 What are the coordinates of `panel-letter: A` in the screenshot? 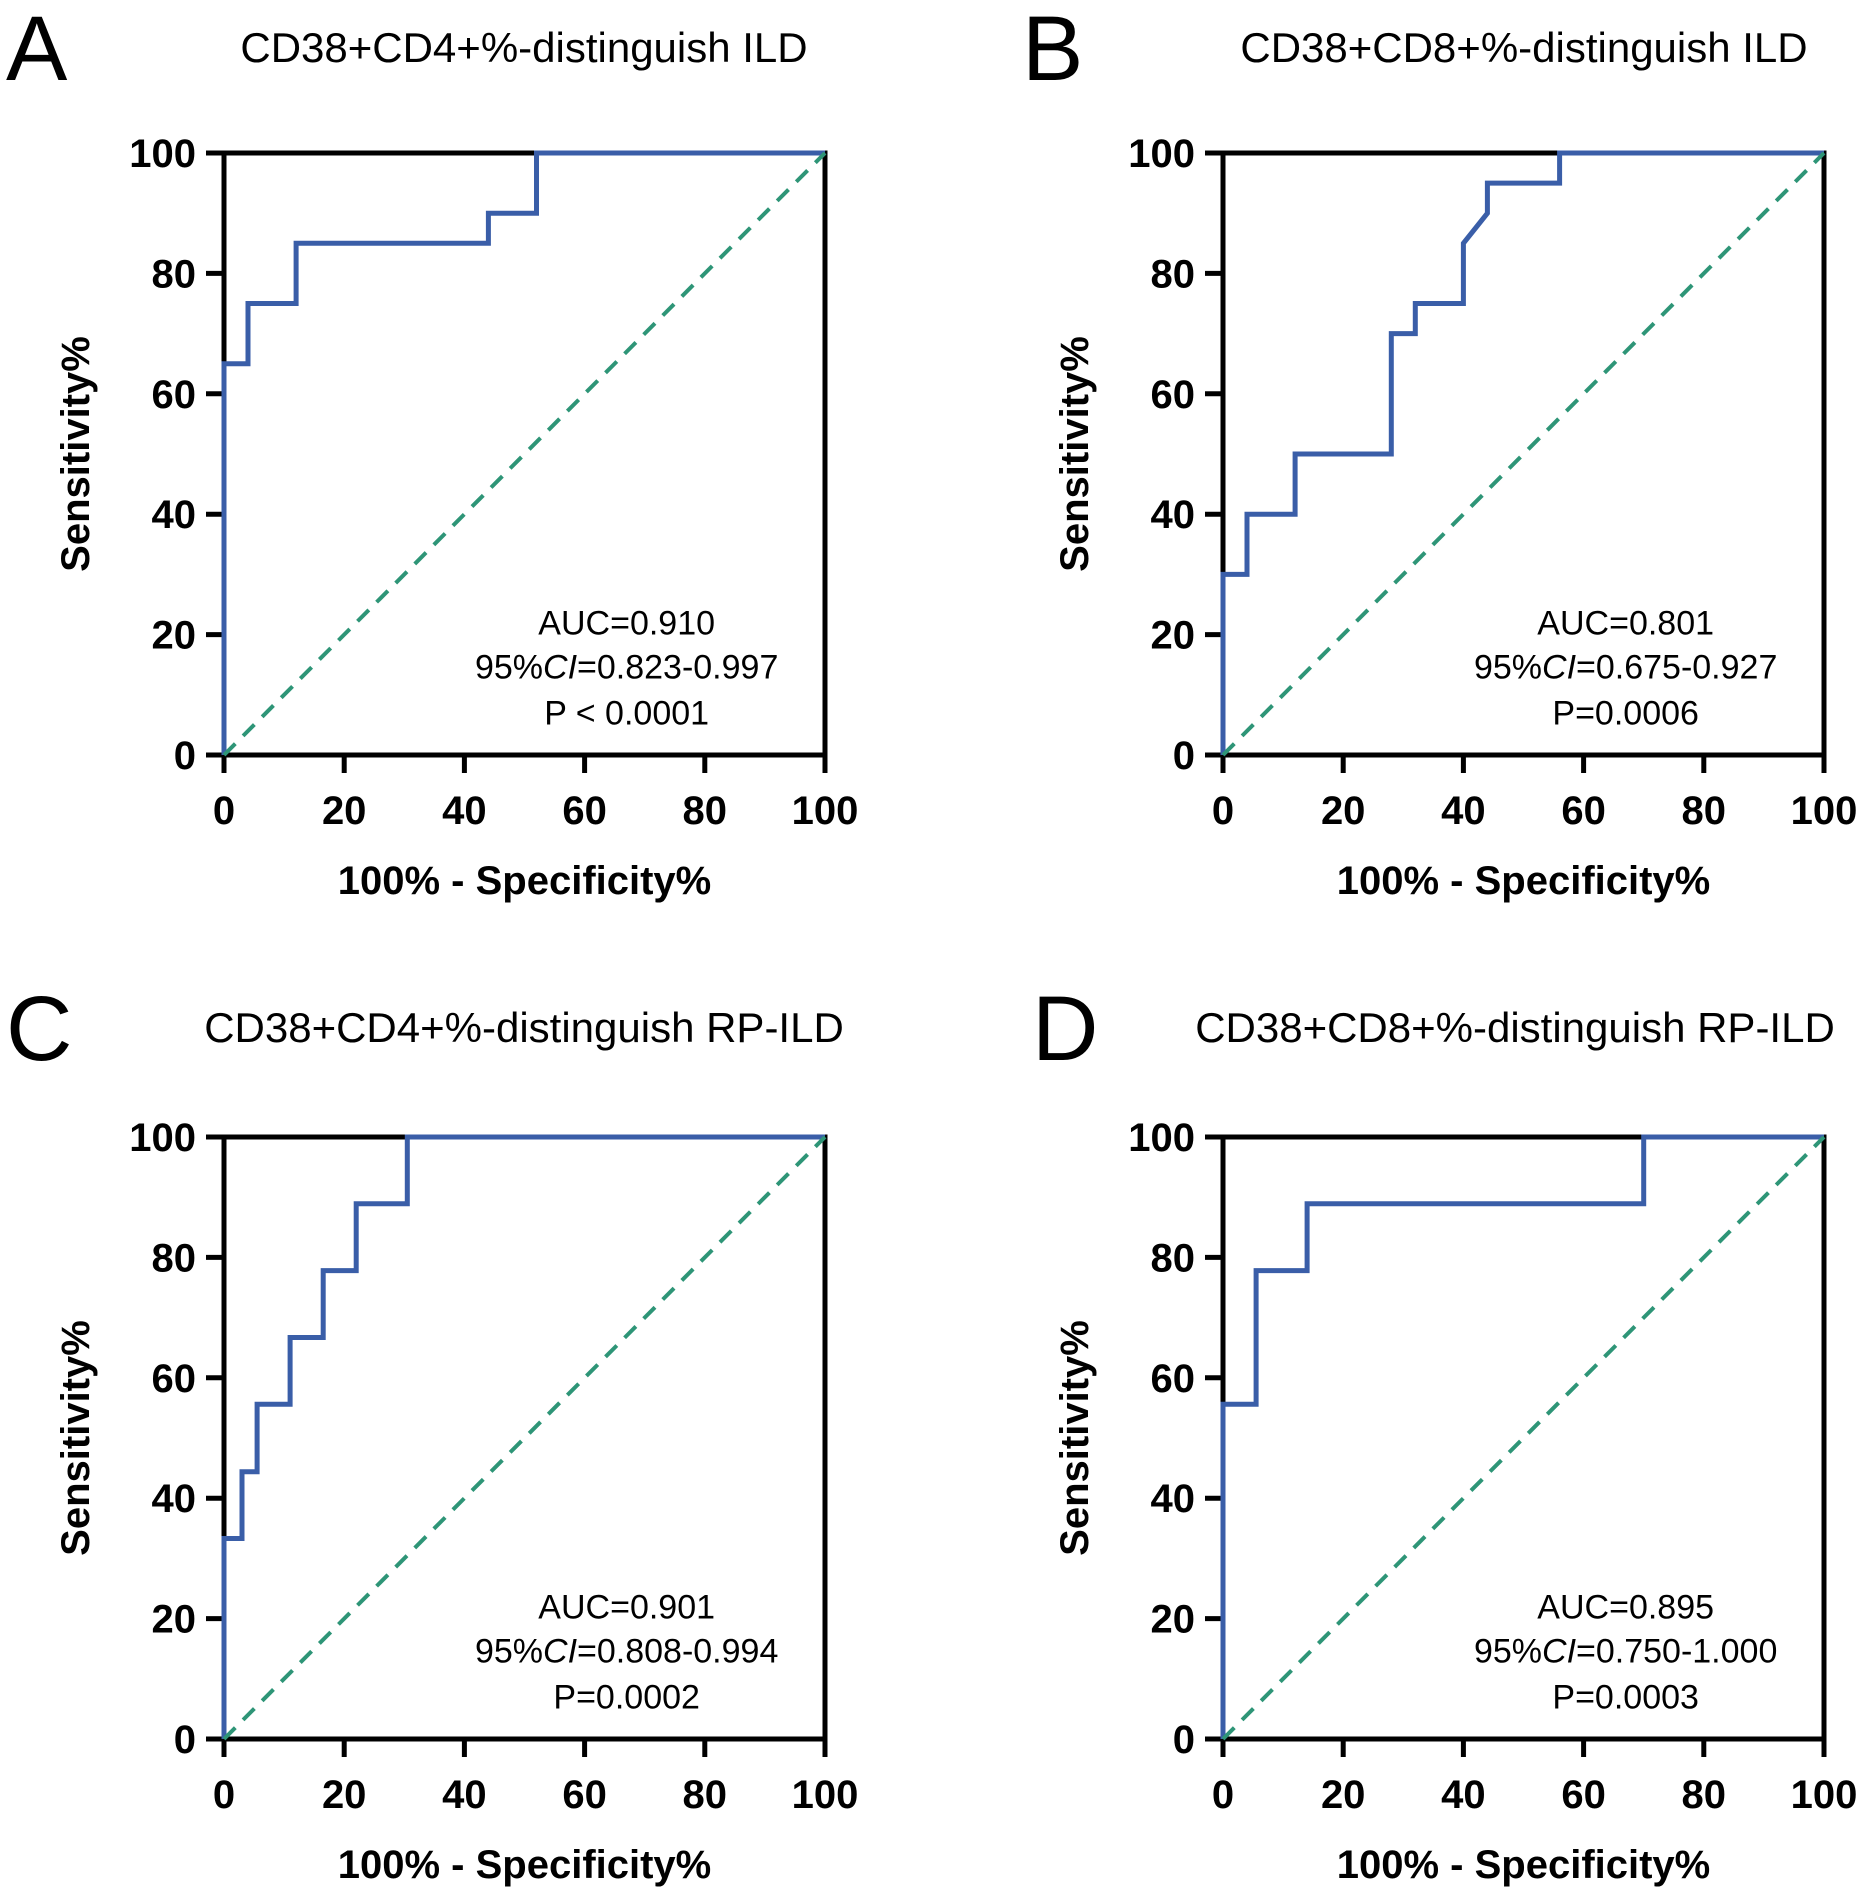 It's located at (37, 50).